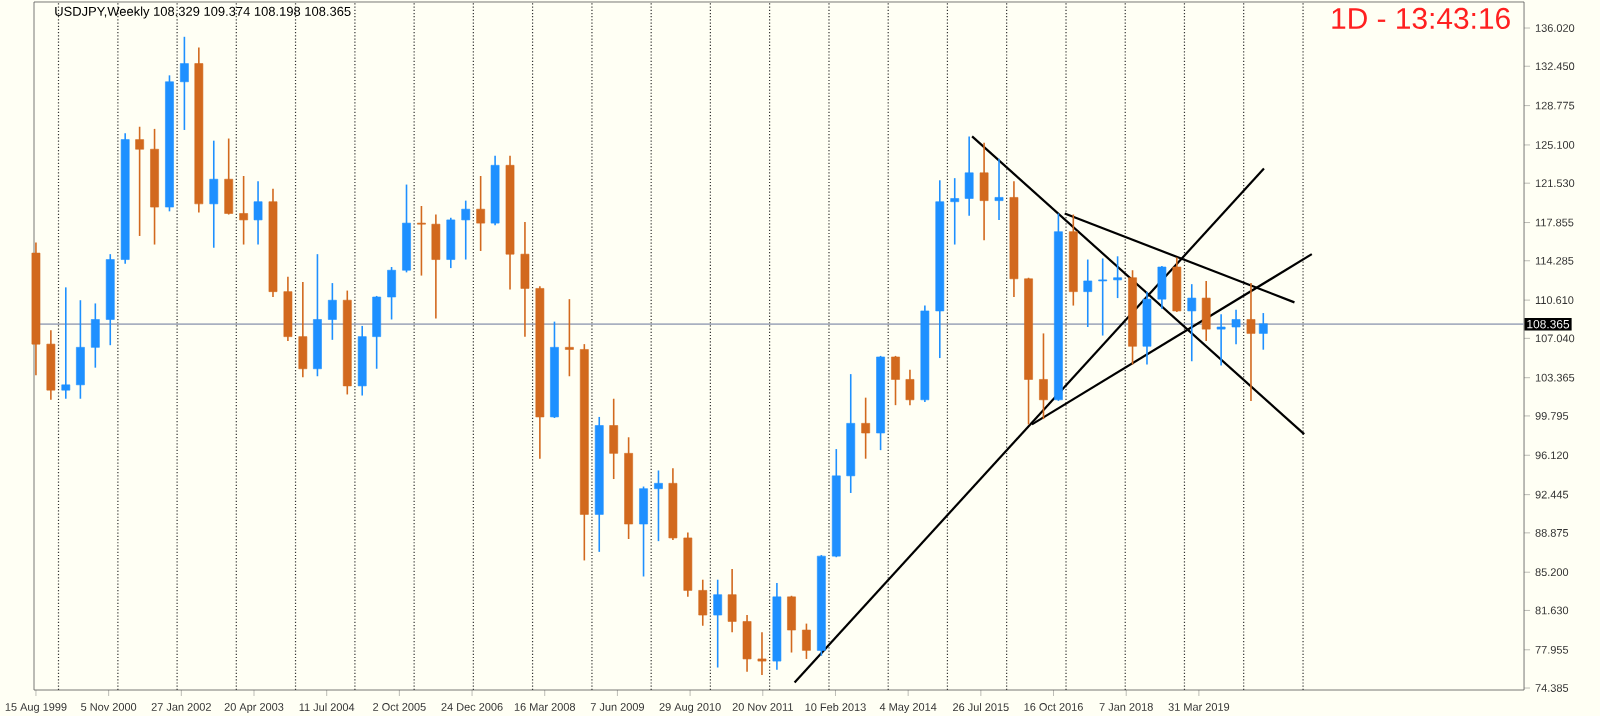 Image resolution: width=1600 pixels, height=716 pixels. What do you see at coordinates (1421, 18) in the screenshot?
I see `annotation: 1D - 13:43:16` at bounding box center [1421, 18].